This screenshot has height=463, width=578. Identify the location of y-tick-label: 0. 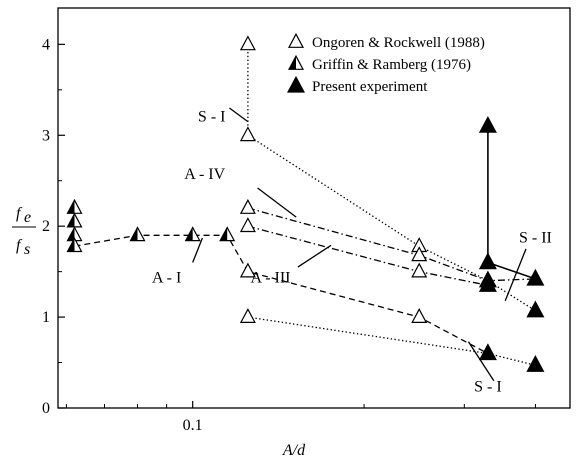
(46, 408).